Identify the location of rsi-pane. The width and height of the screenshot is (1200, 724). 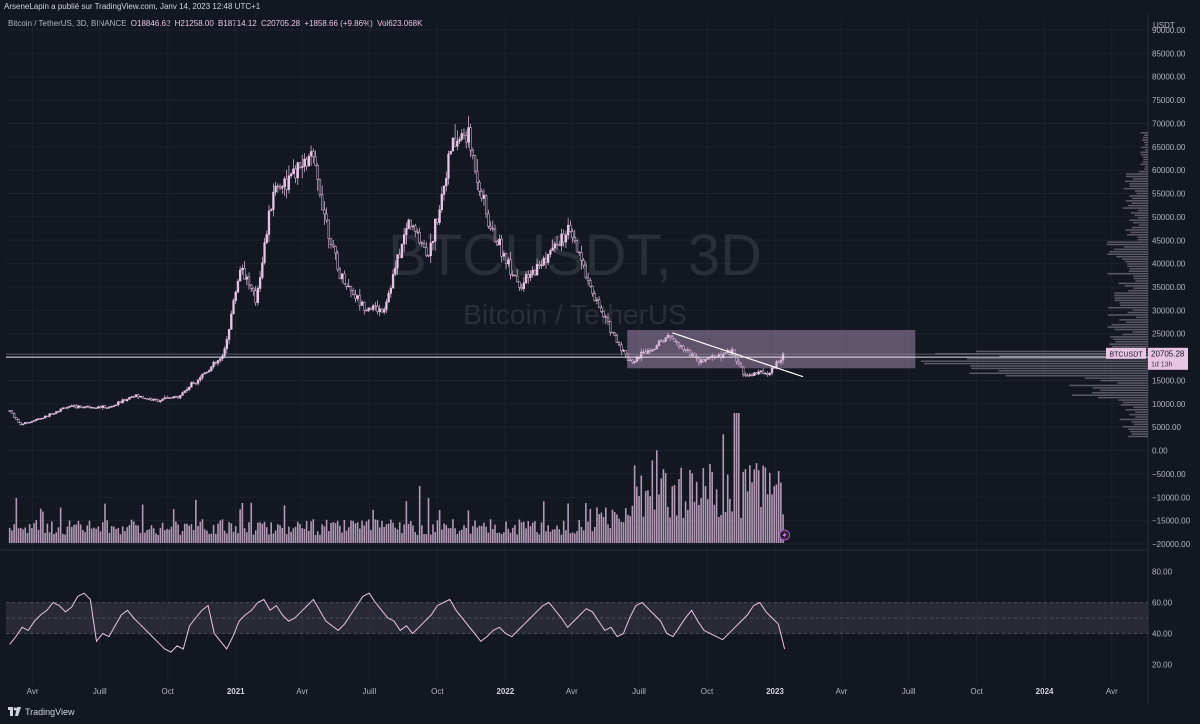
(577, 622).